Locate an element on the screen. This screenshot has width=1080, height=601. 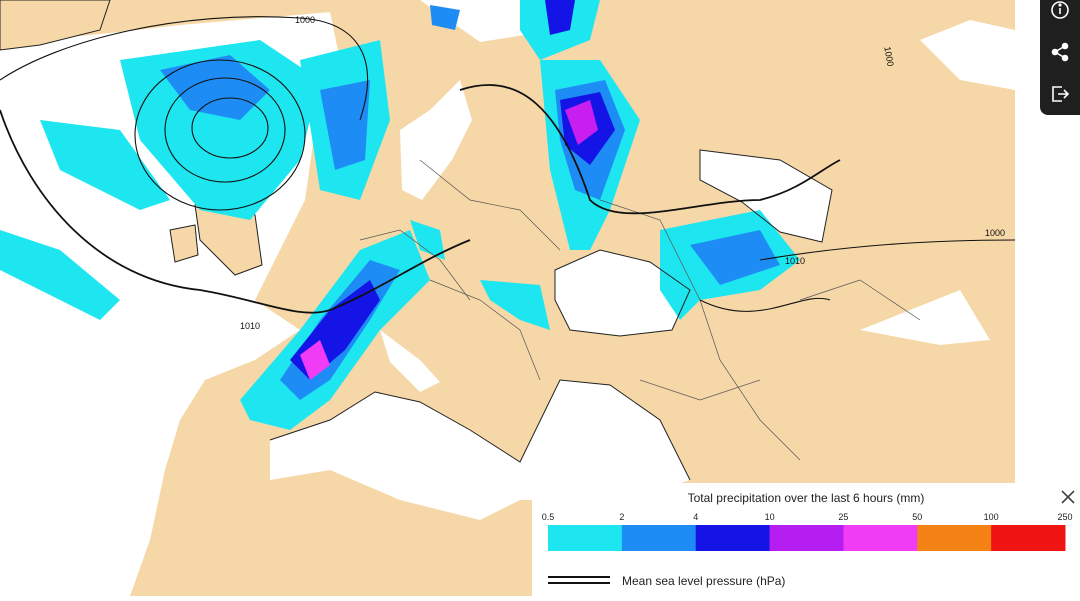
info-button is located at coordinates (1060, 10).